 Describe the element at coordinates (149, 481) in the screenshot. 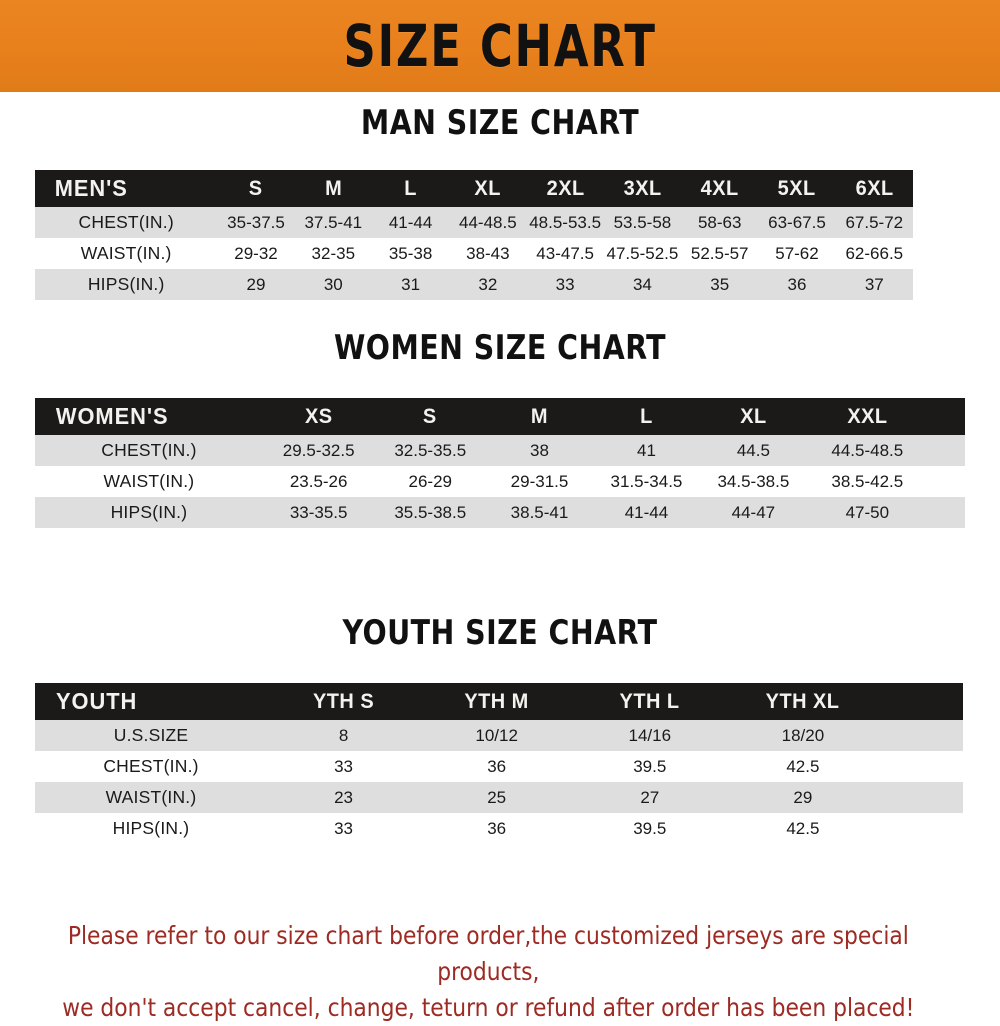

I see `women-row-label-waist: WAIST(IN.)` at that location.